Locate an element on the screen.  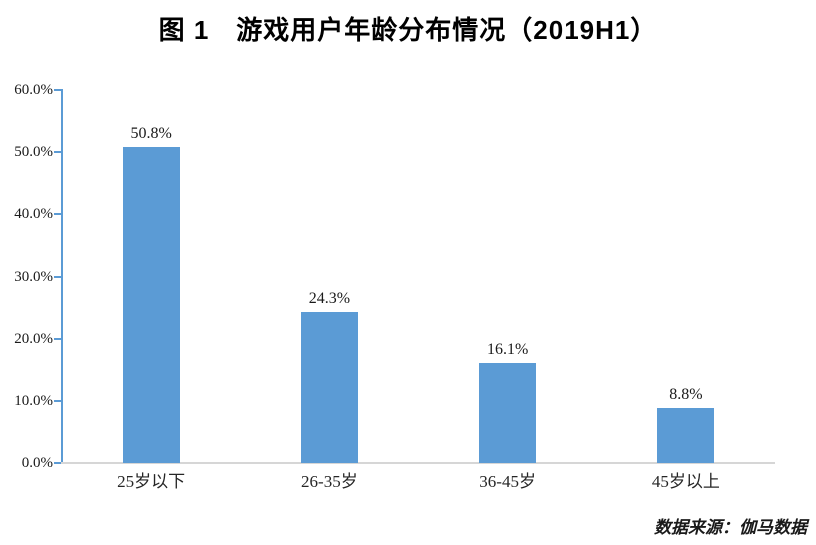
category-label: 36-45岁 is located at coordinates (507, 481).